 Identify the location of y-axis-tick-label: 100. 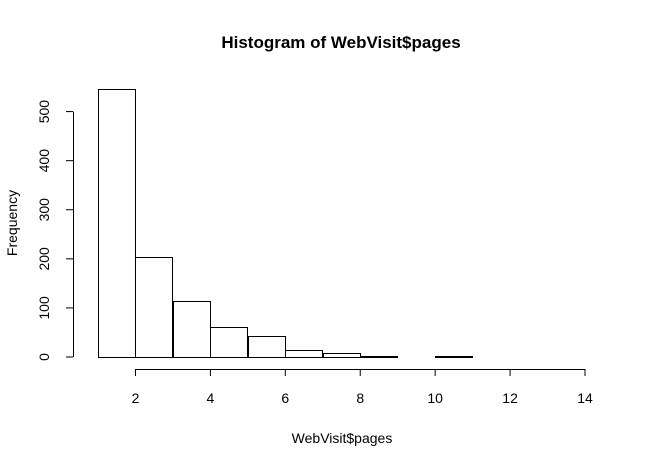
(44, 308).